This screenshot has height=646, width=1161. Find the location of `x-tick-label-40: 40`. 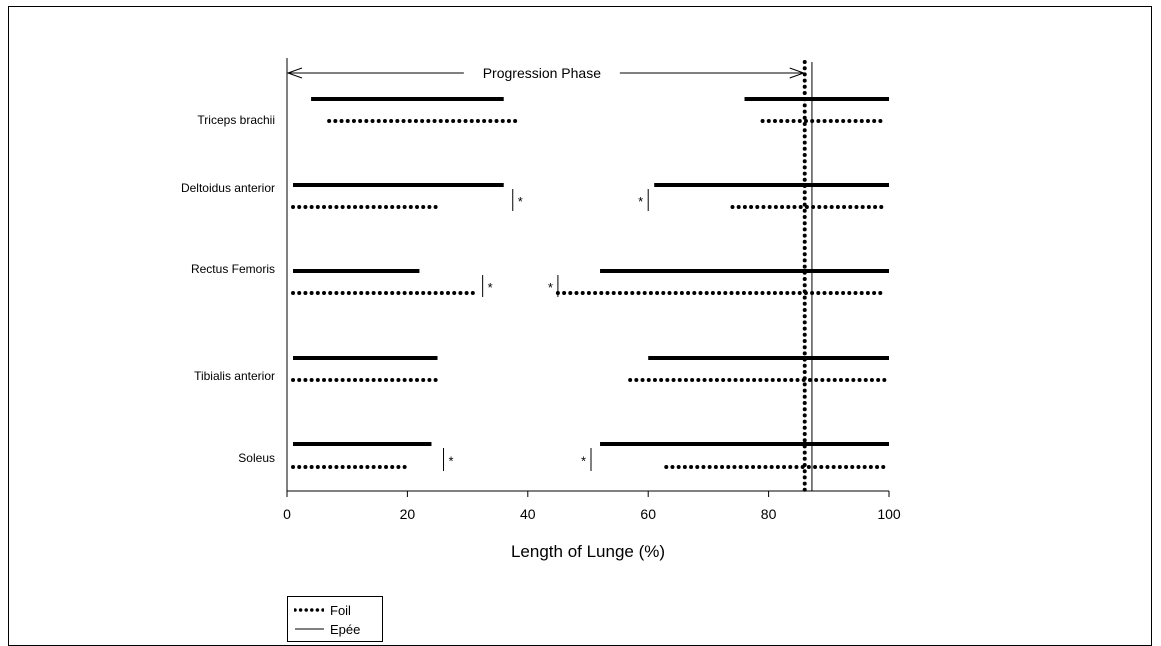

x-tick-label-40: 40 is located at coordinates (528, 514).